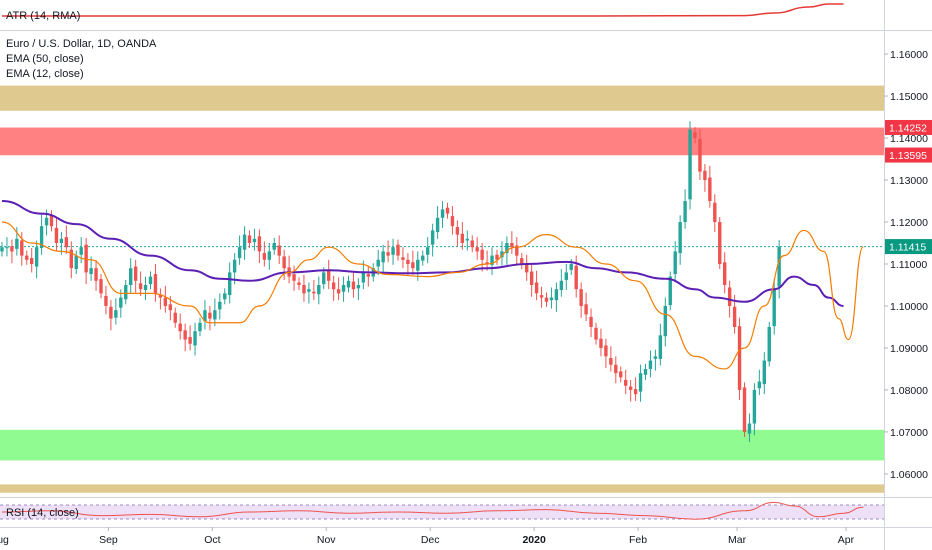 Image resolution: width=932 pixels, height=550 pixels. I want to click on rsi-band, so click(442, 512).